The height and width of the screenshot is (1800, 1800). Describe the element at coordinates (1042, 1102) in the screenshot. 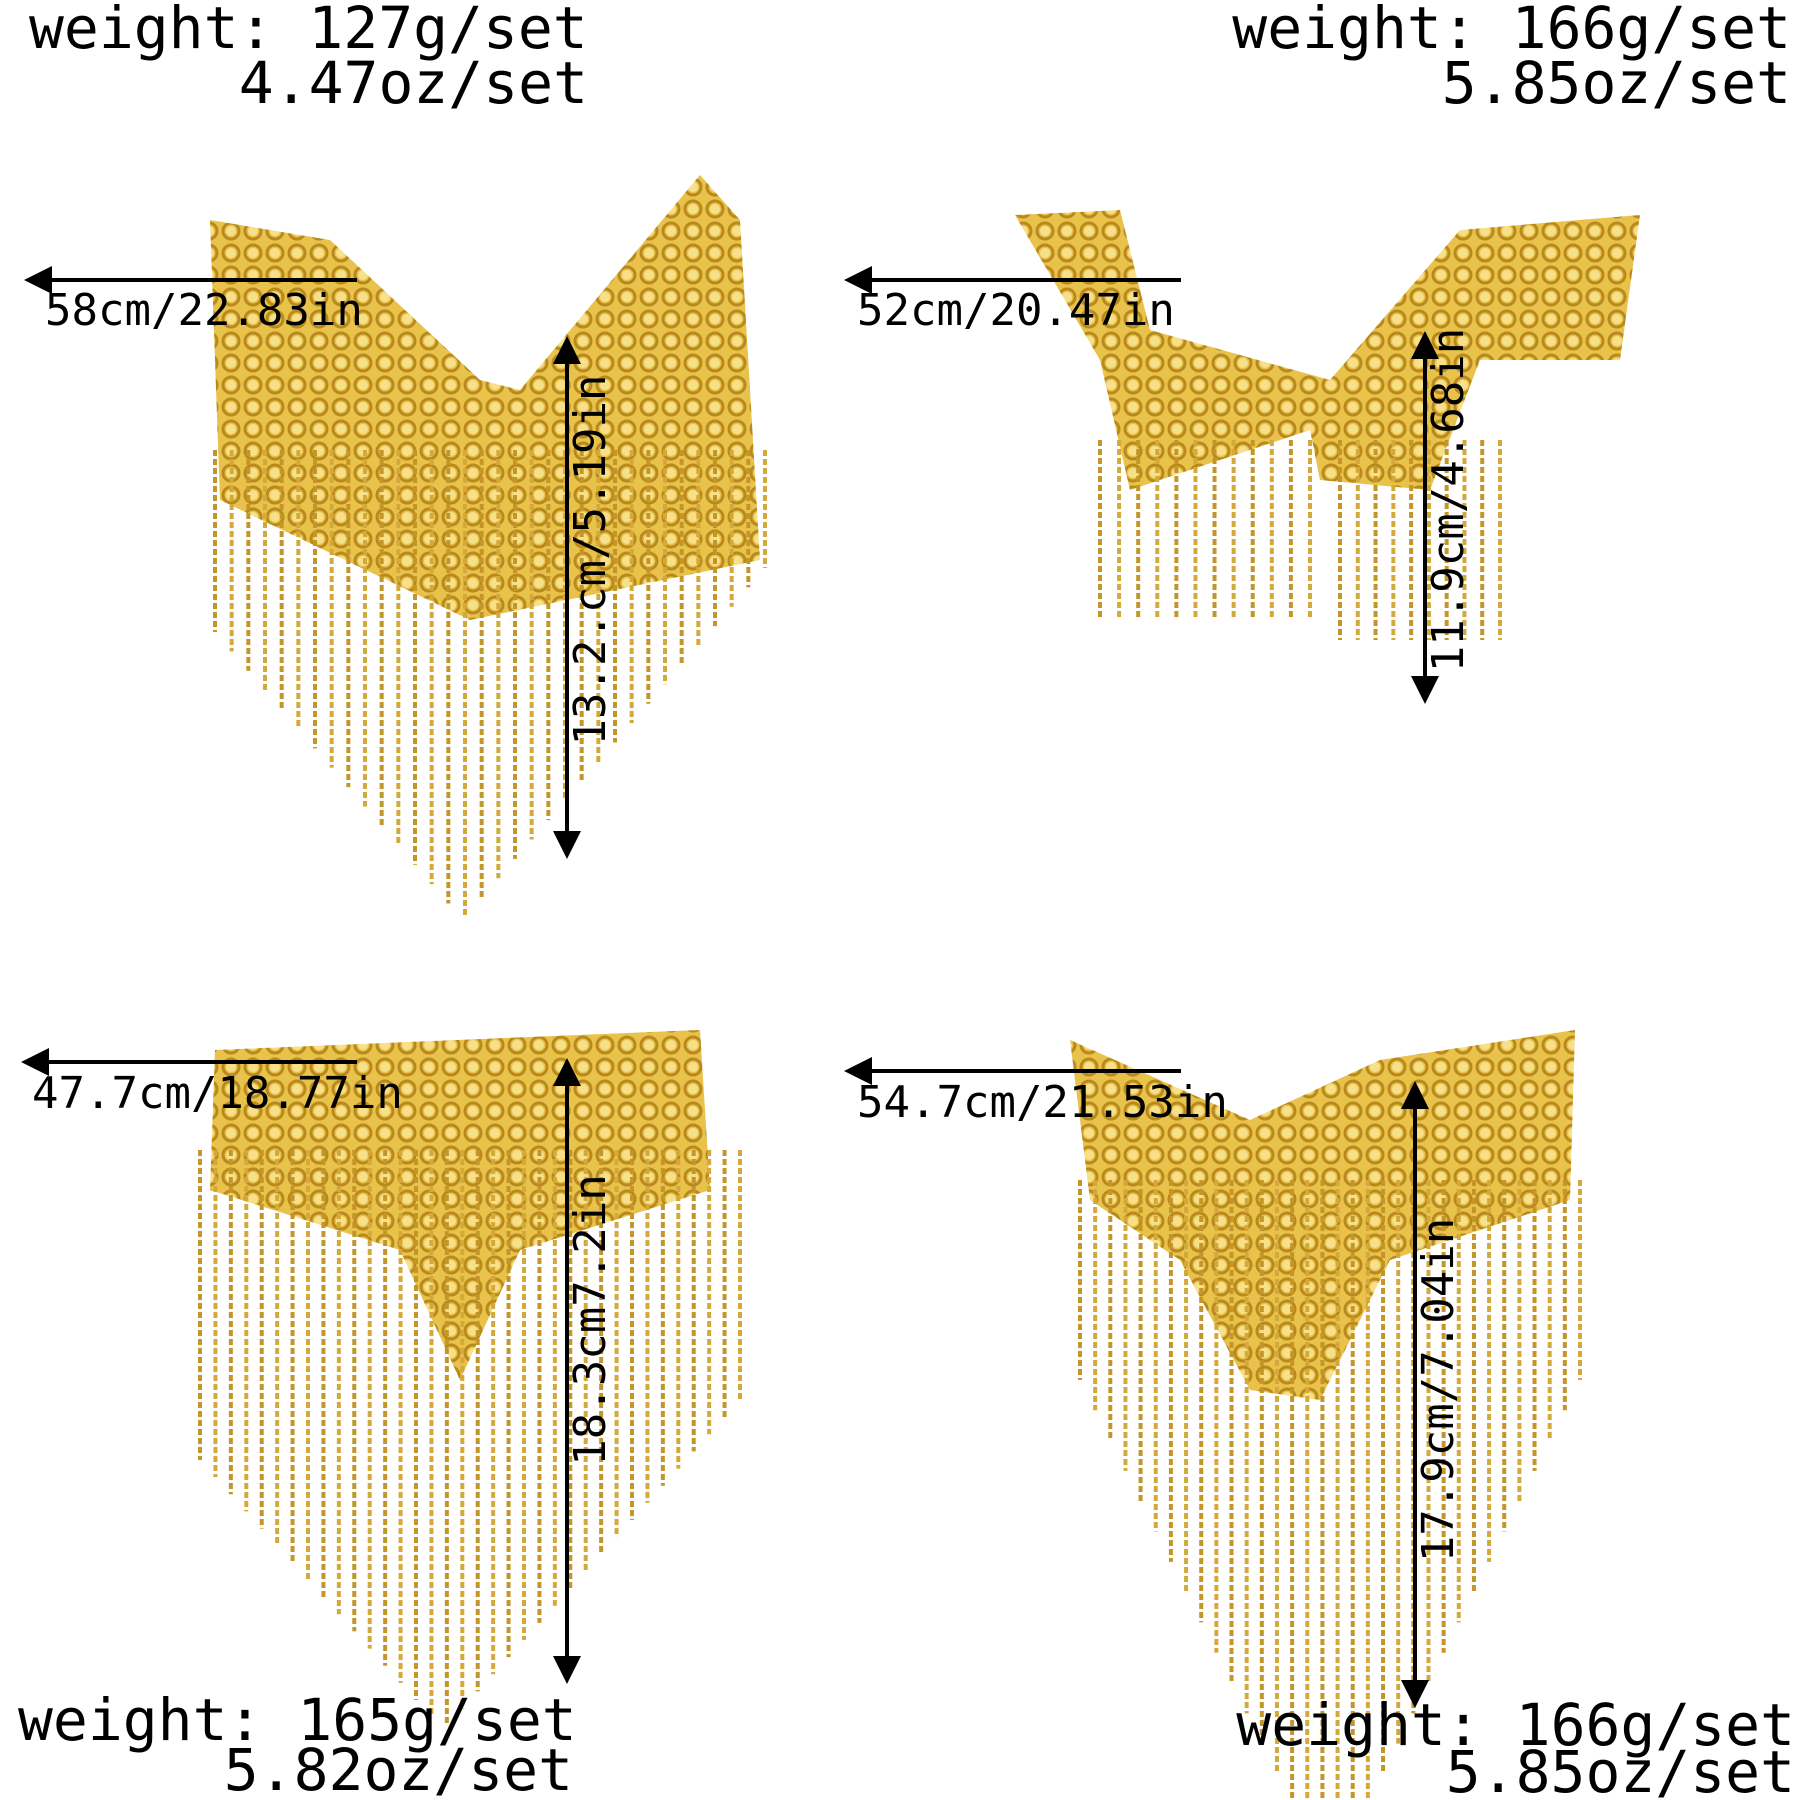

I see `width-label: 54.7cm/21.53in` at that location.